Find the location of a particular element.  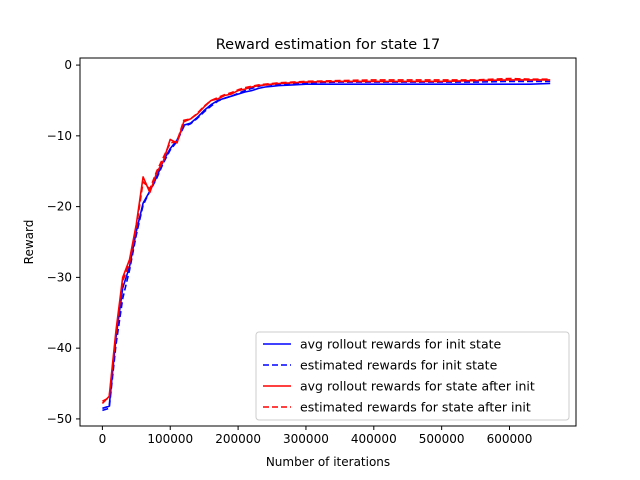

x-tick-label: 100000 is located at coordinates (170, 439).